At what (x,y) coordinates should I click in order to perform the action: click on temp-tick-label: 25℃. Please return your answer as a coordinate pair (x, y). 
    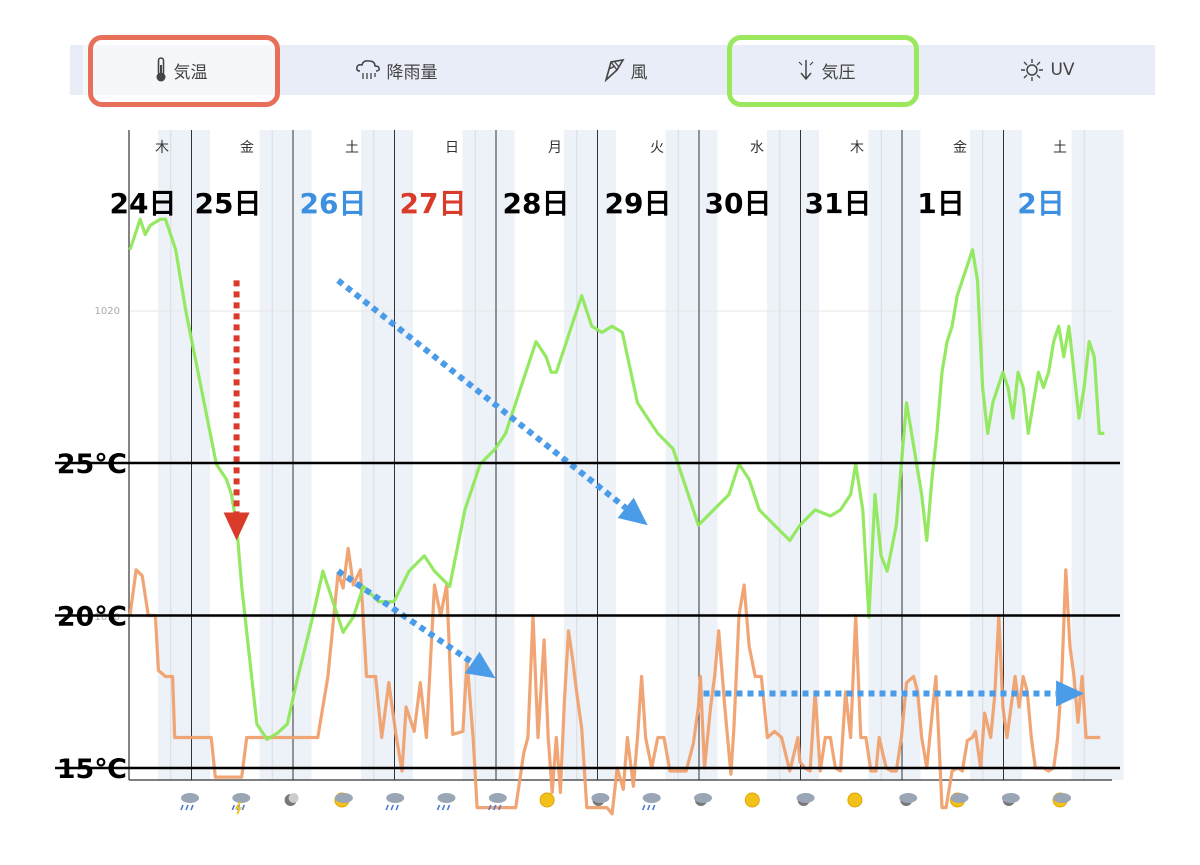
    Looking at the image, I should click on (92, 464).